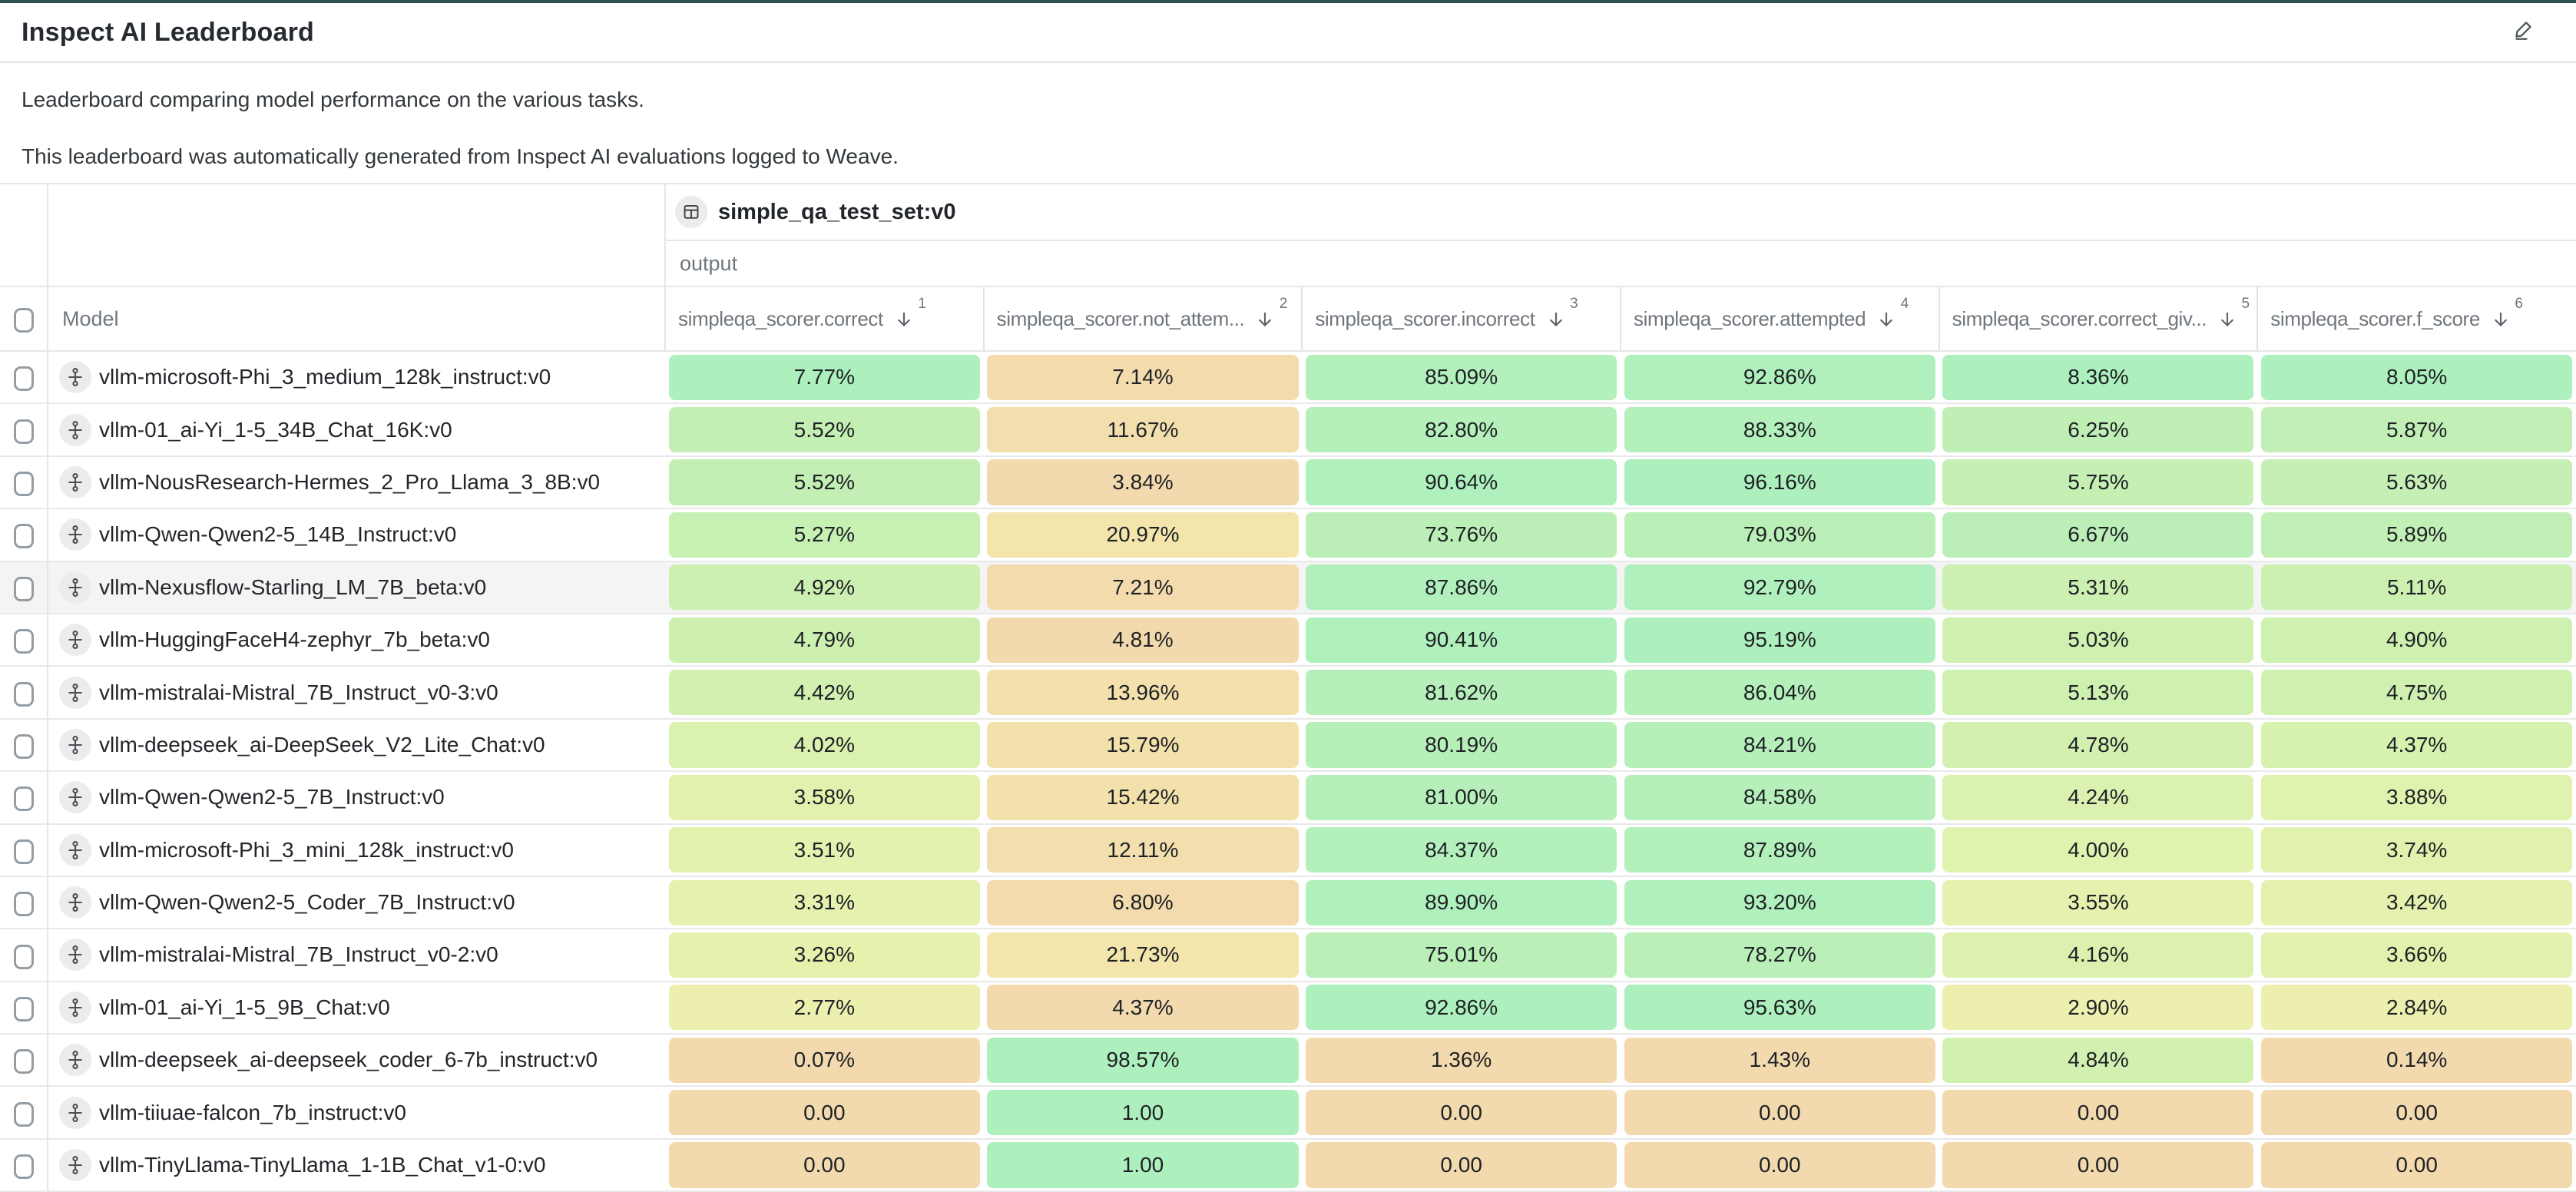  I want to click on score-cell: 1.43%, so click(1779, 1060).